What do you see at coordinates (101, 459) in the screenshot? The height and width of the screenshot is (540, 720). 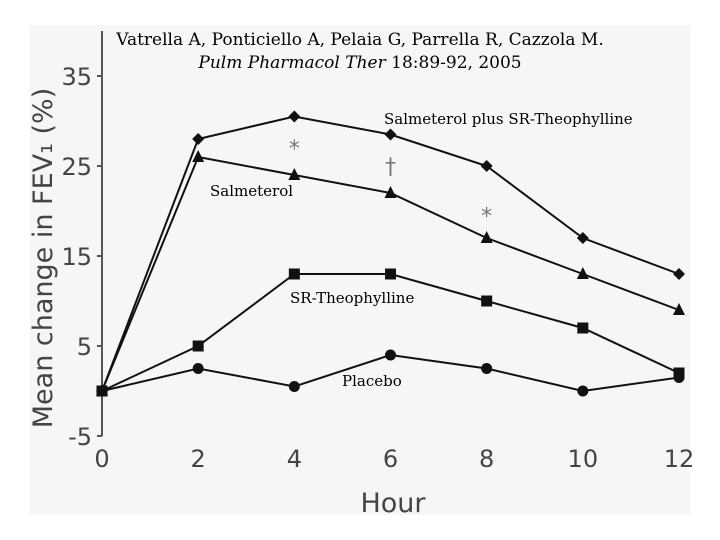 I see `x-tick-label: 0` at bounding box center [101, 459].